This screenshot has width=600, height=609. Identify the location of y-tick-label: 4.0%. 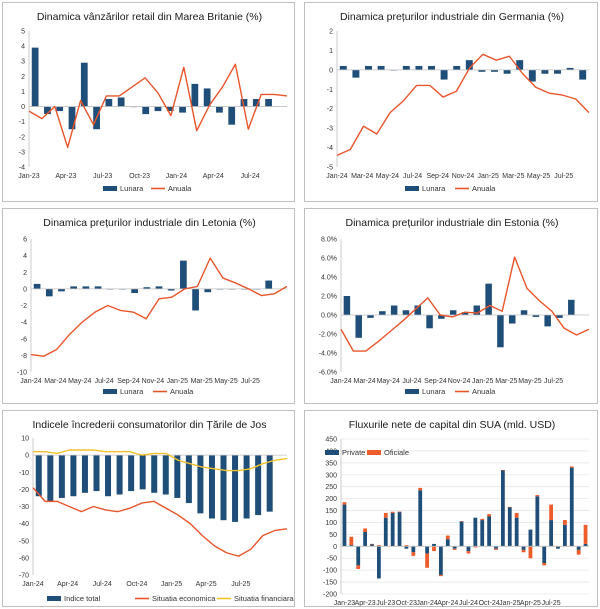
(329, 278).